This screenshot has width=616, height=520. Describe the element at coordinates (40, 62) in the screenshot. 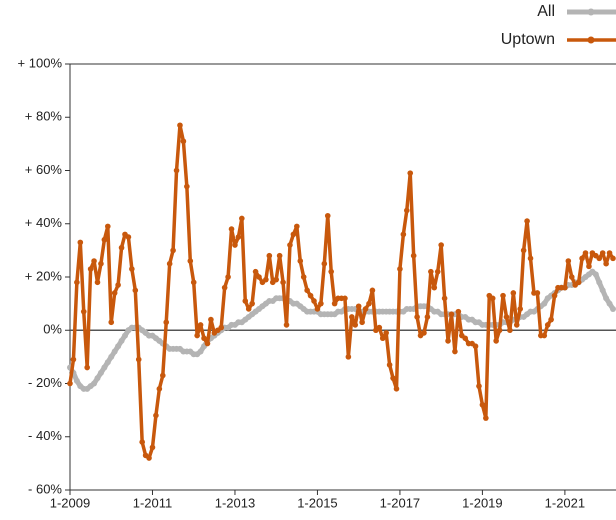

I see `y-tick-label: + 100%` at that location.